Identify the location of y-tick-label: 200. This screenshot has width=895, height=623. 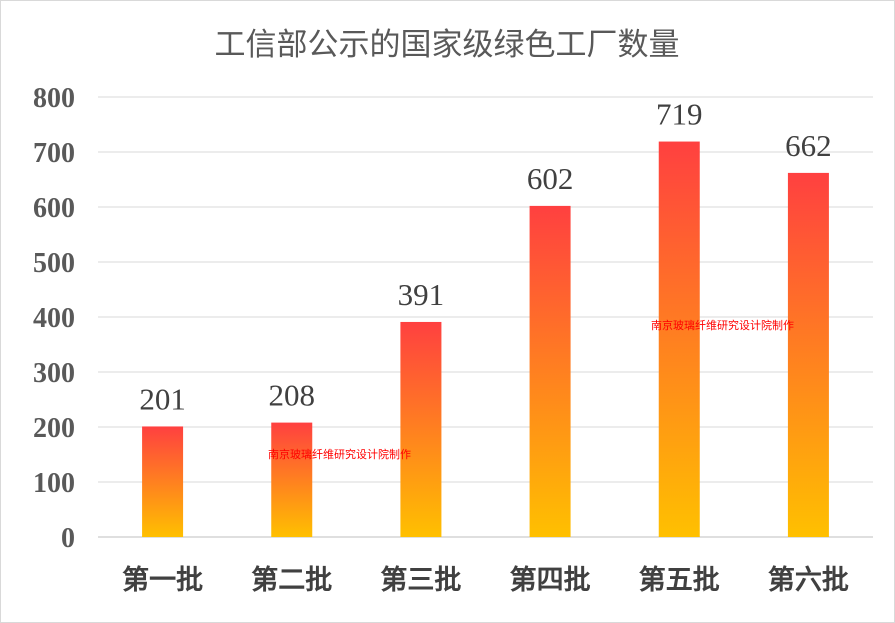
(54, 428).